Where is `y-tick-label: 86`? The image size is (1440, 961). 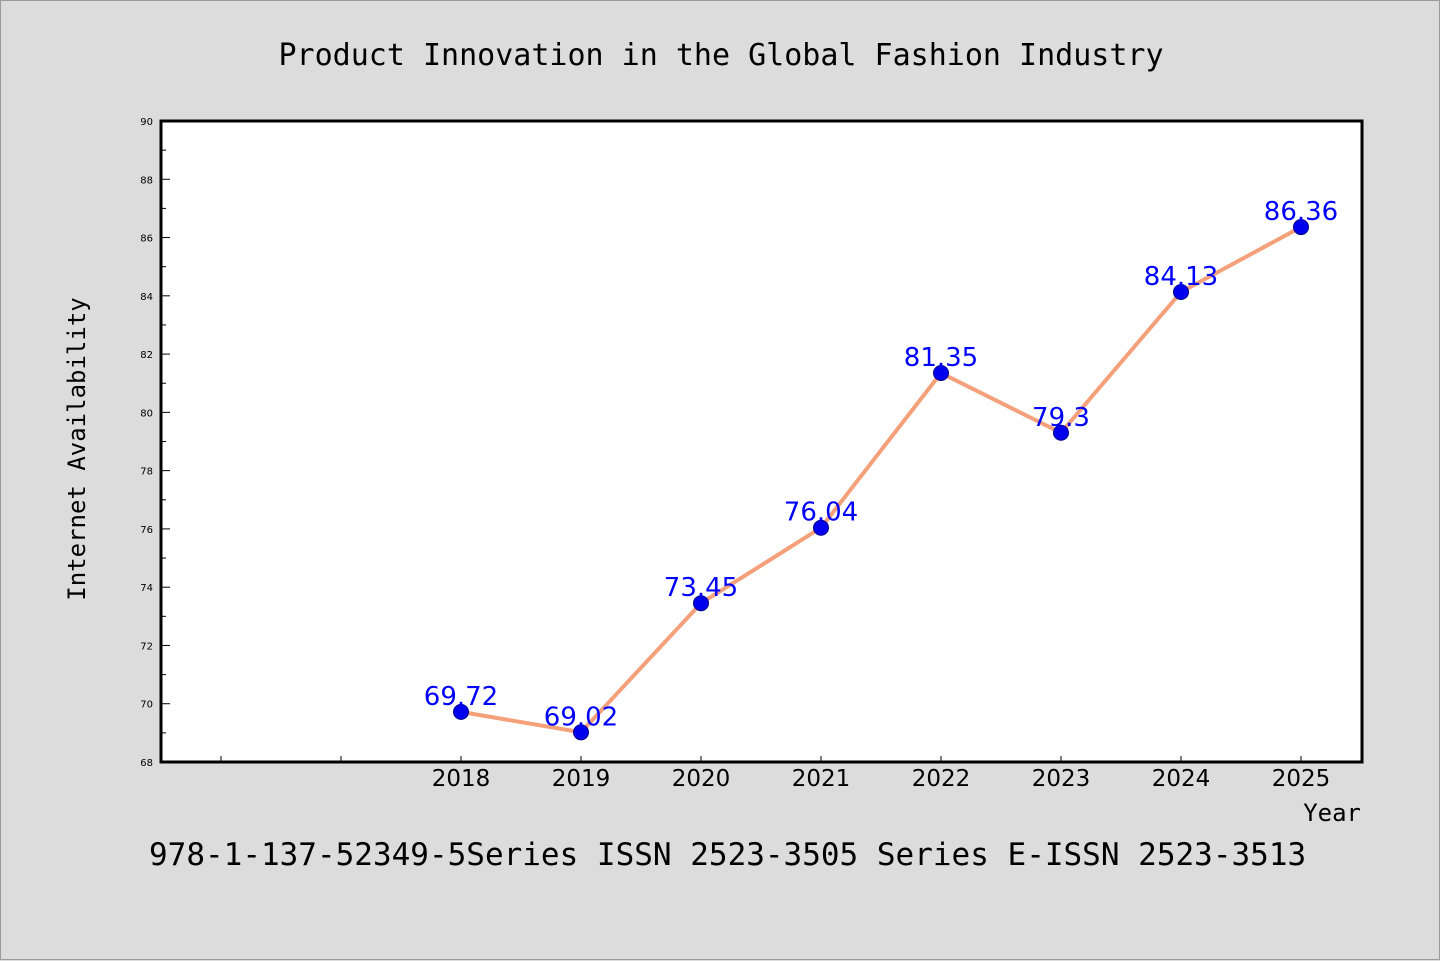 y-tick-label: 86 is located at coordinates (146, 239).